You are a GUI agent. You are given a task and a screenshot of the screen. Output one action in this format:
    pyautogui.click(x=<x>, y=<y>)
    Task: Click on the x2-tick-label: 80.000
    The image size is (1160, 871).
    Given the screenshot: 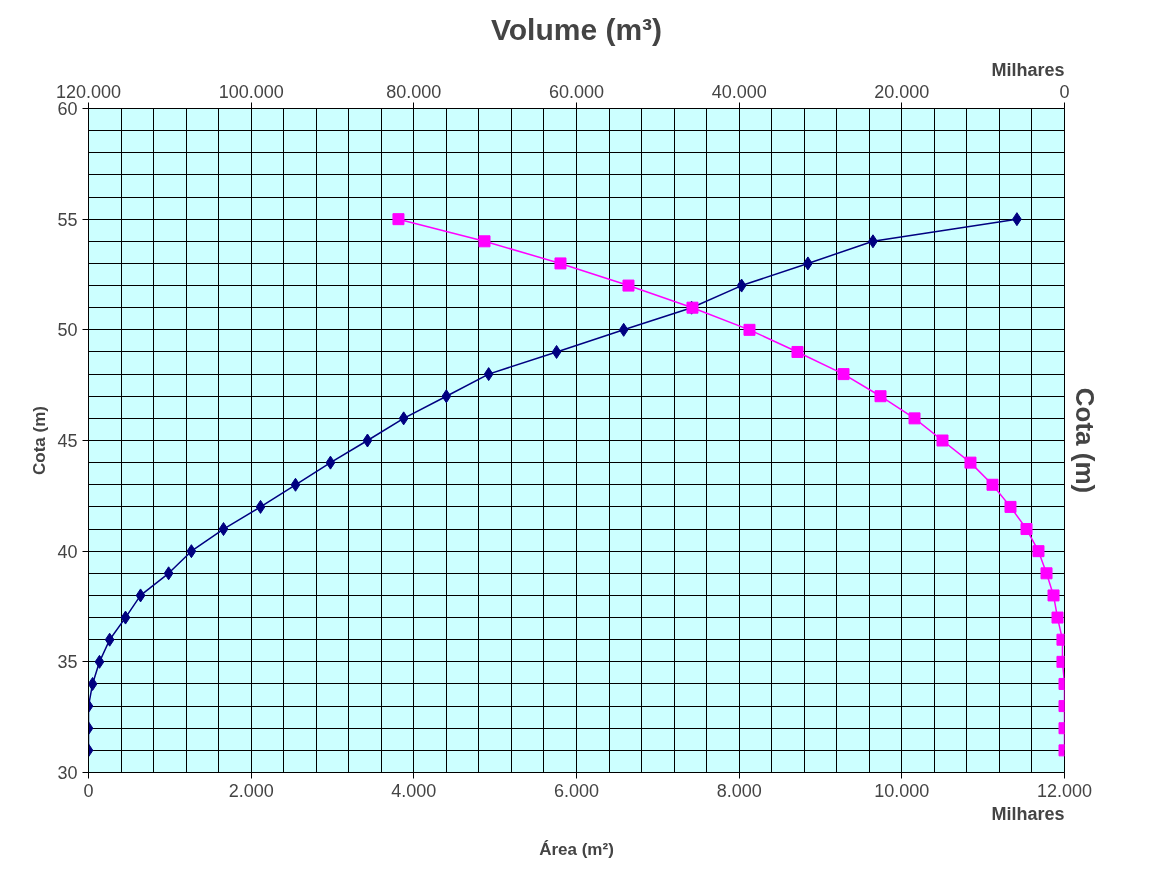 What is the action you would take?
    pyautogui.click(x=414, y=91)
    